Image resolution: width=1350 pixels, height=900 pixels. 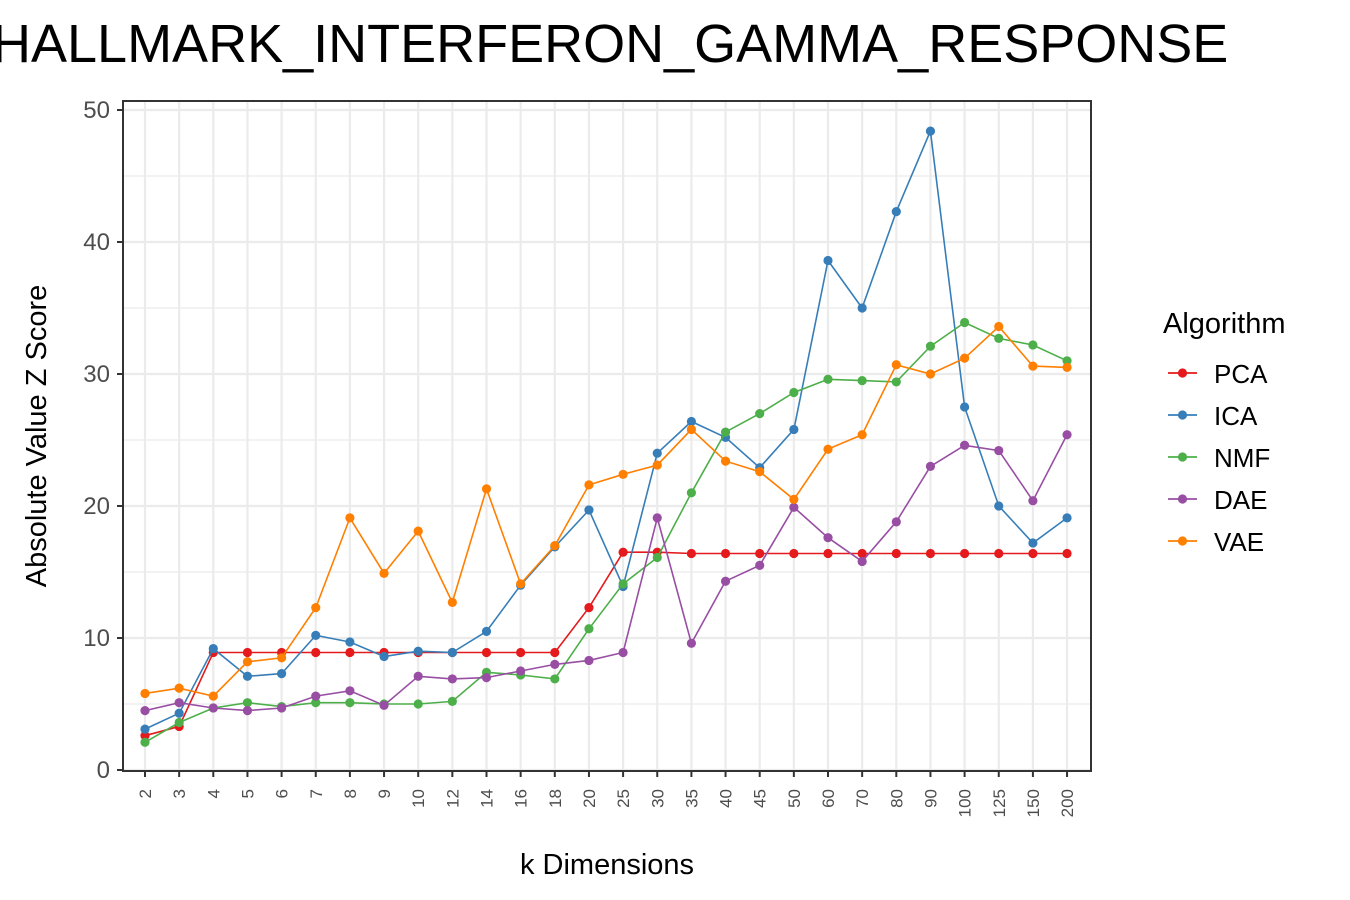 What do you see at coordinates (1242, 458) in the screenshot?
I see `legend-label-nmf: NMF` at bounding box center [1242, 458].